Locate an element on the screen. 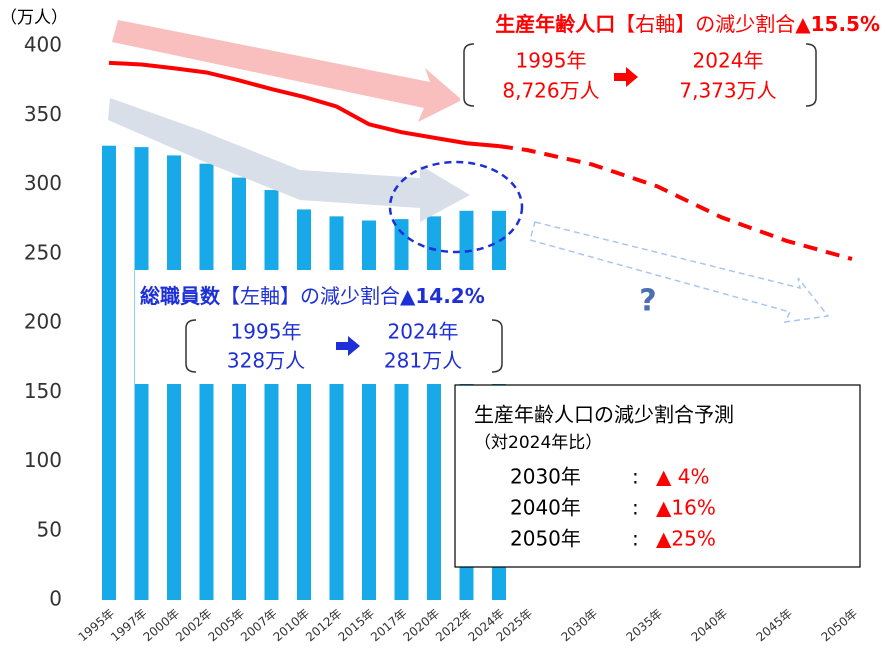 The height and width of the screenshot is (663, 885). question-mark: ? is located at coordinates (647, 301).